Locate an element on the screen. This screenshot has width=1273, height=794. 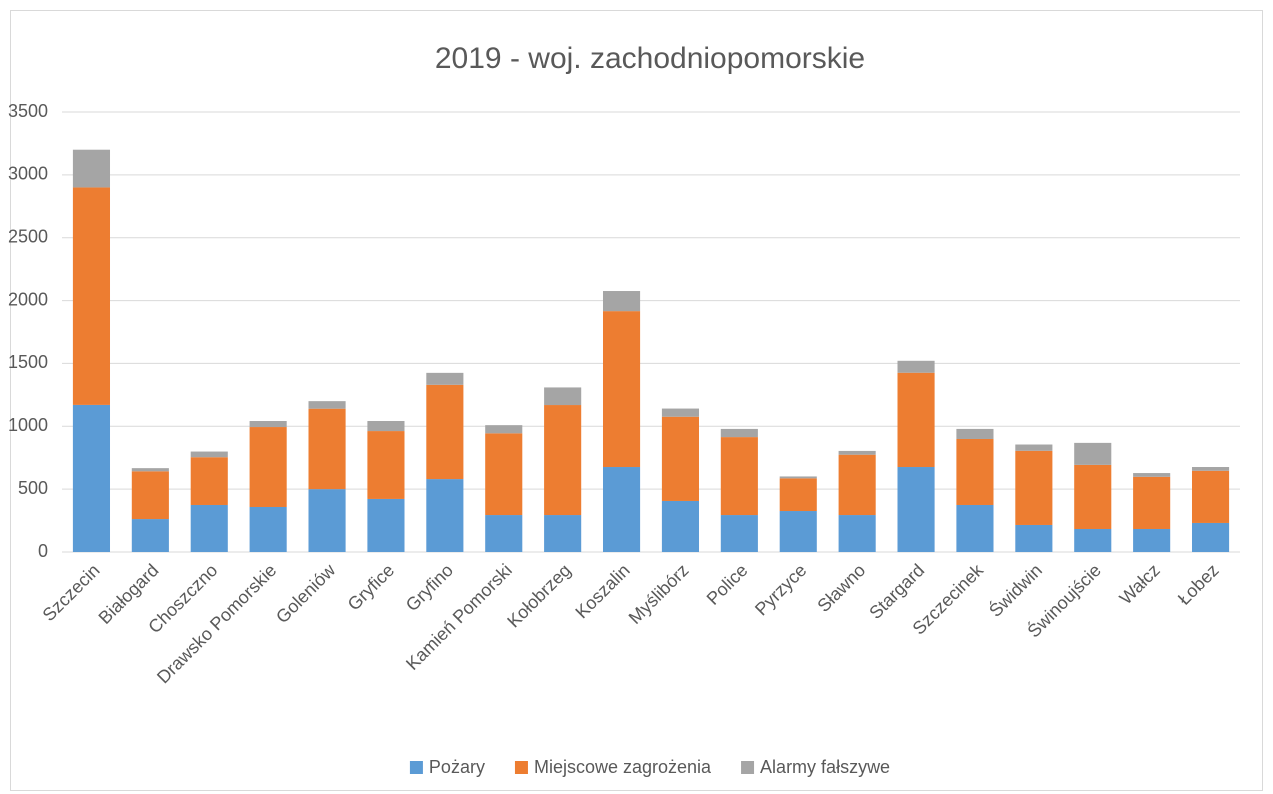
y-tick-label: 3000 is located at coordinates (28, 174).